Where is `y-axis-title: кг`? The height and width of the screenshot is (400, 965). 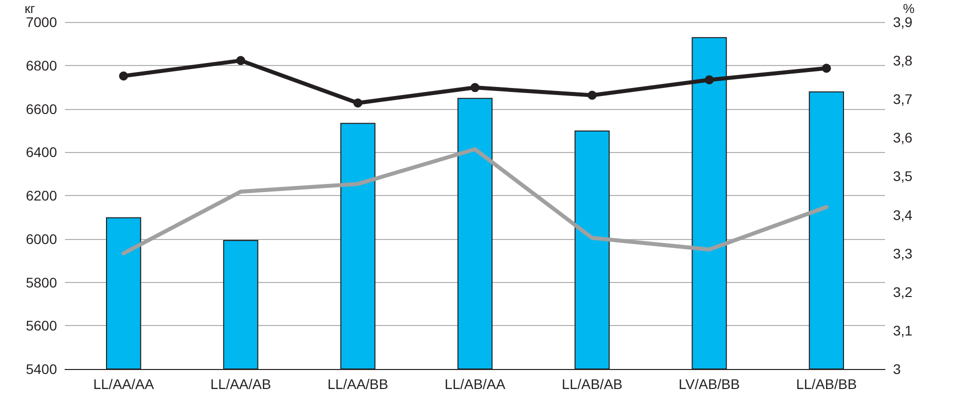
y-axis-title: кг is located at coordinates (30, 8).